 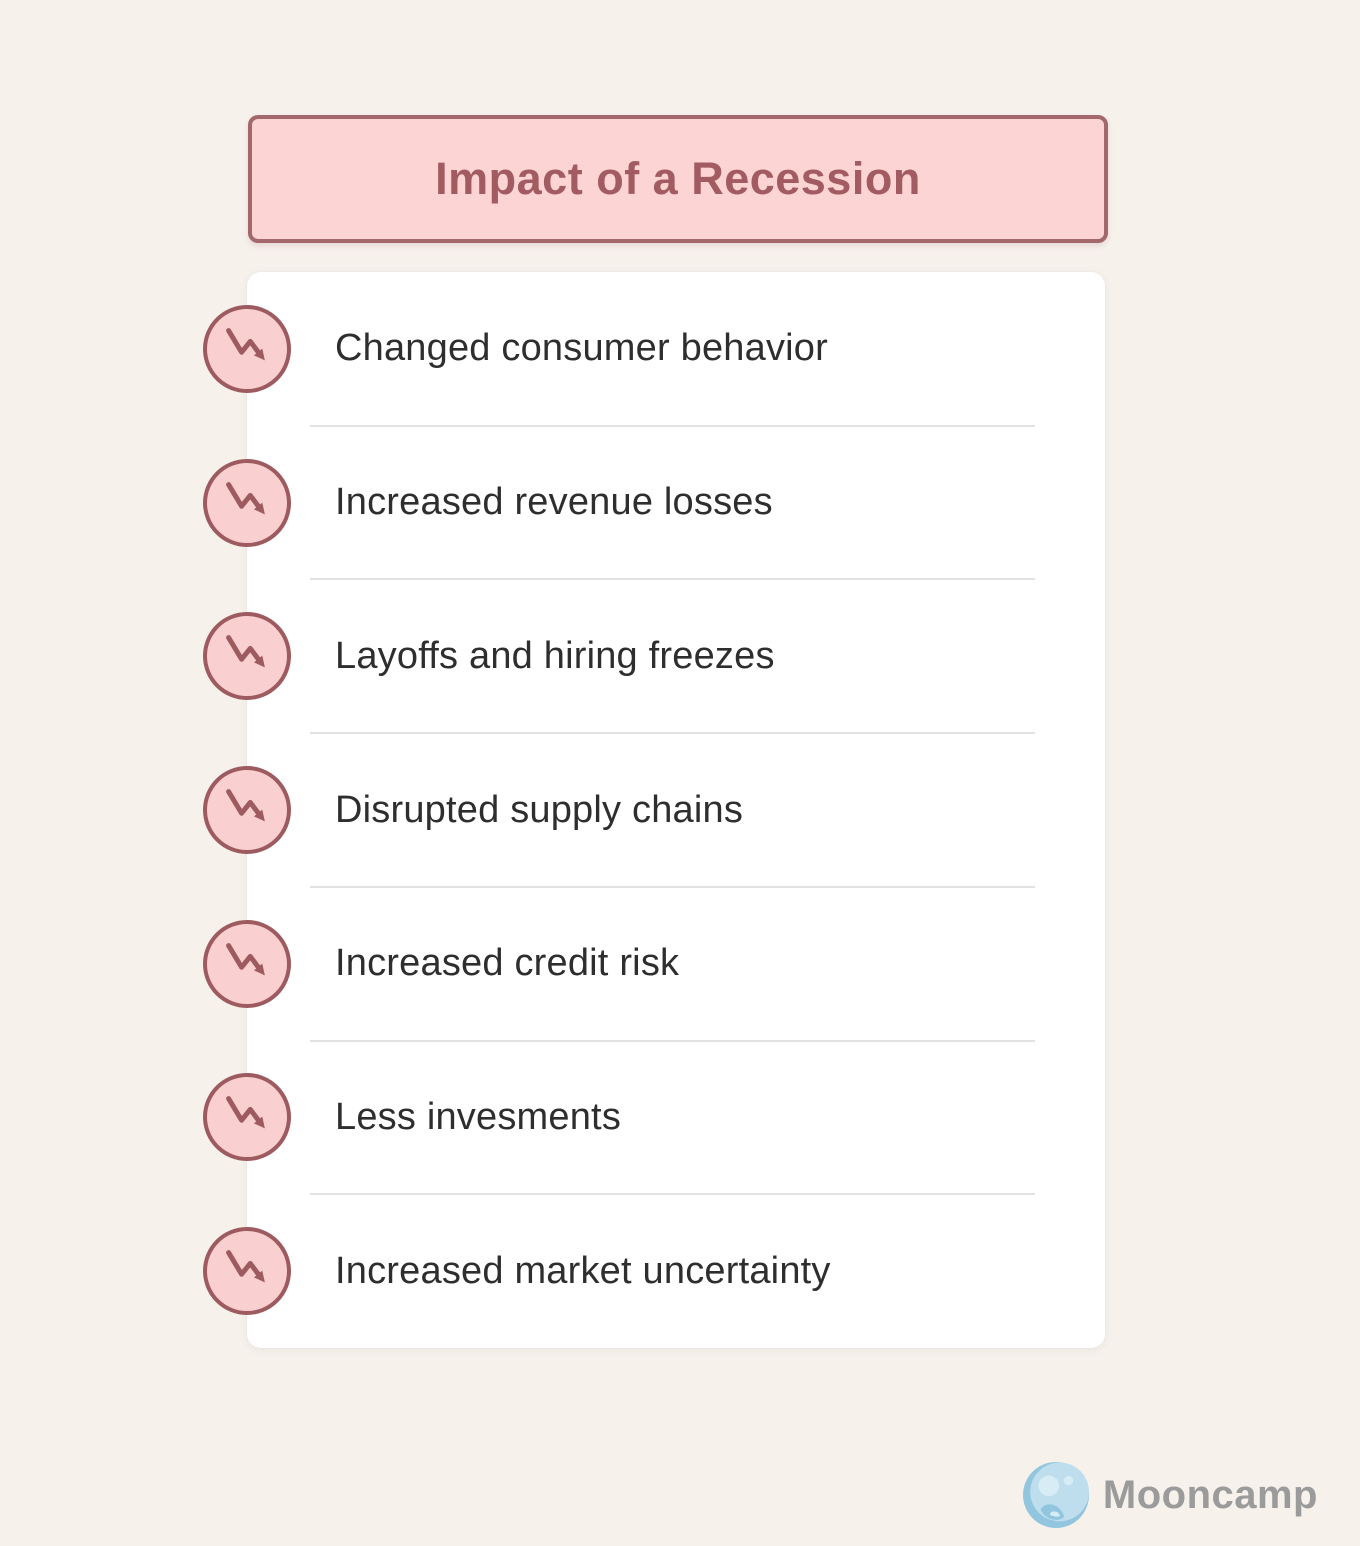 What do you see at coordinates (554, 502) in the screenshot?
I see `list-item-label: Increased revenue losses` at bounding box center [554, 502].